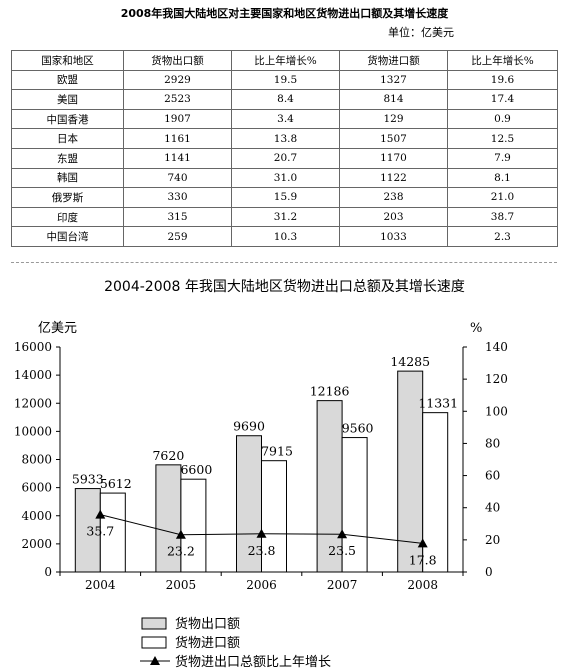 This screenshot has height=672, width=569. Describe the element at coordinates (438, 403) in the screenshot. I see `import-value-label: 11331` at that location.